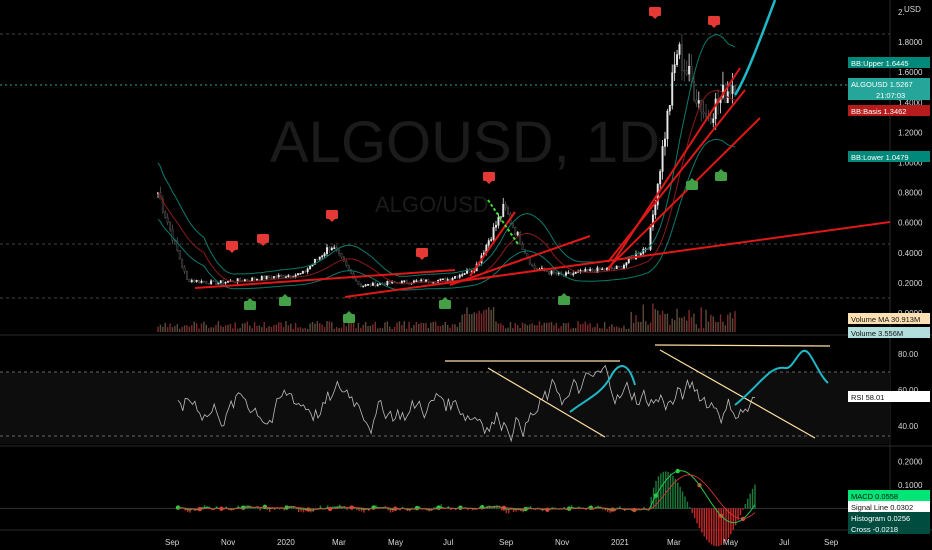 Image resolution: width=932 pixels, height=550 pixels. What do you see at coordinates (885, 319) in the screenshot?
I see `value-tag-text: Volume MA 30.913M` at bounding box center [885, 319].